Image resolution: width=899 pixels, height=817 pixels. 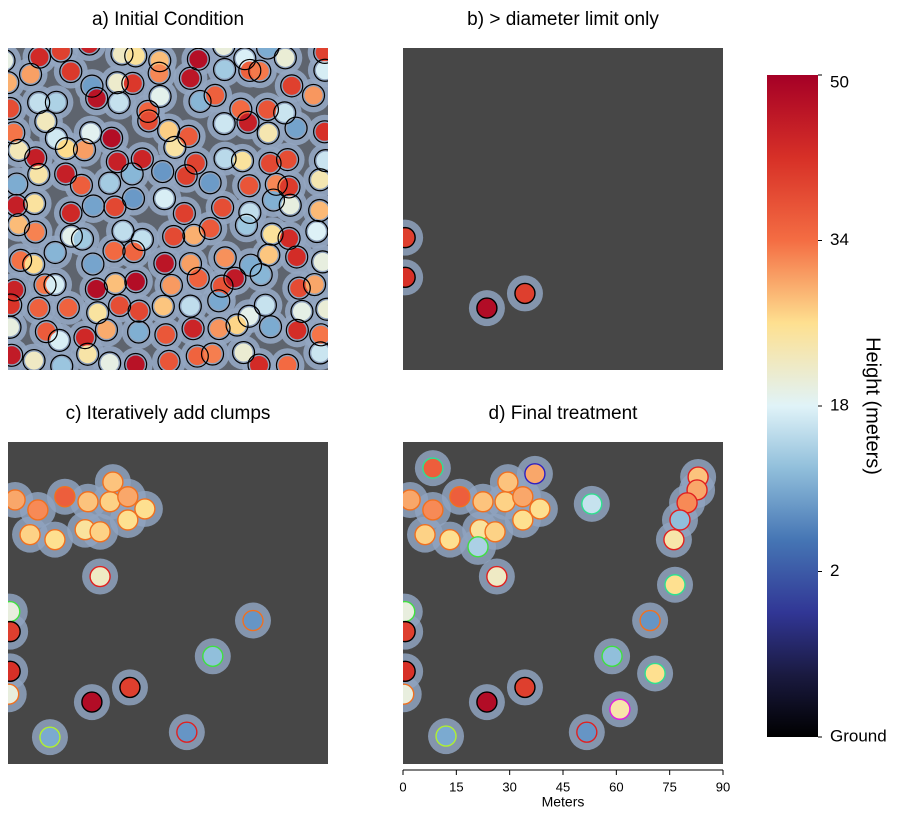 What do you see at coordinates (563, 209) in the screenshot?
I see `panel-background` at bounding box center [563, 209].